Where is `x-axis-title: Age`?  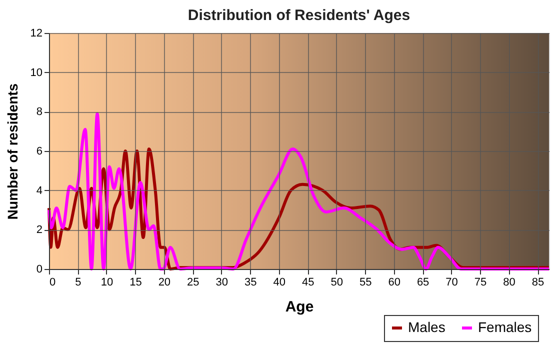 x-axis-title: Age is located at coordinates (299, 307).